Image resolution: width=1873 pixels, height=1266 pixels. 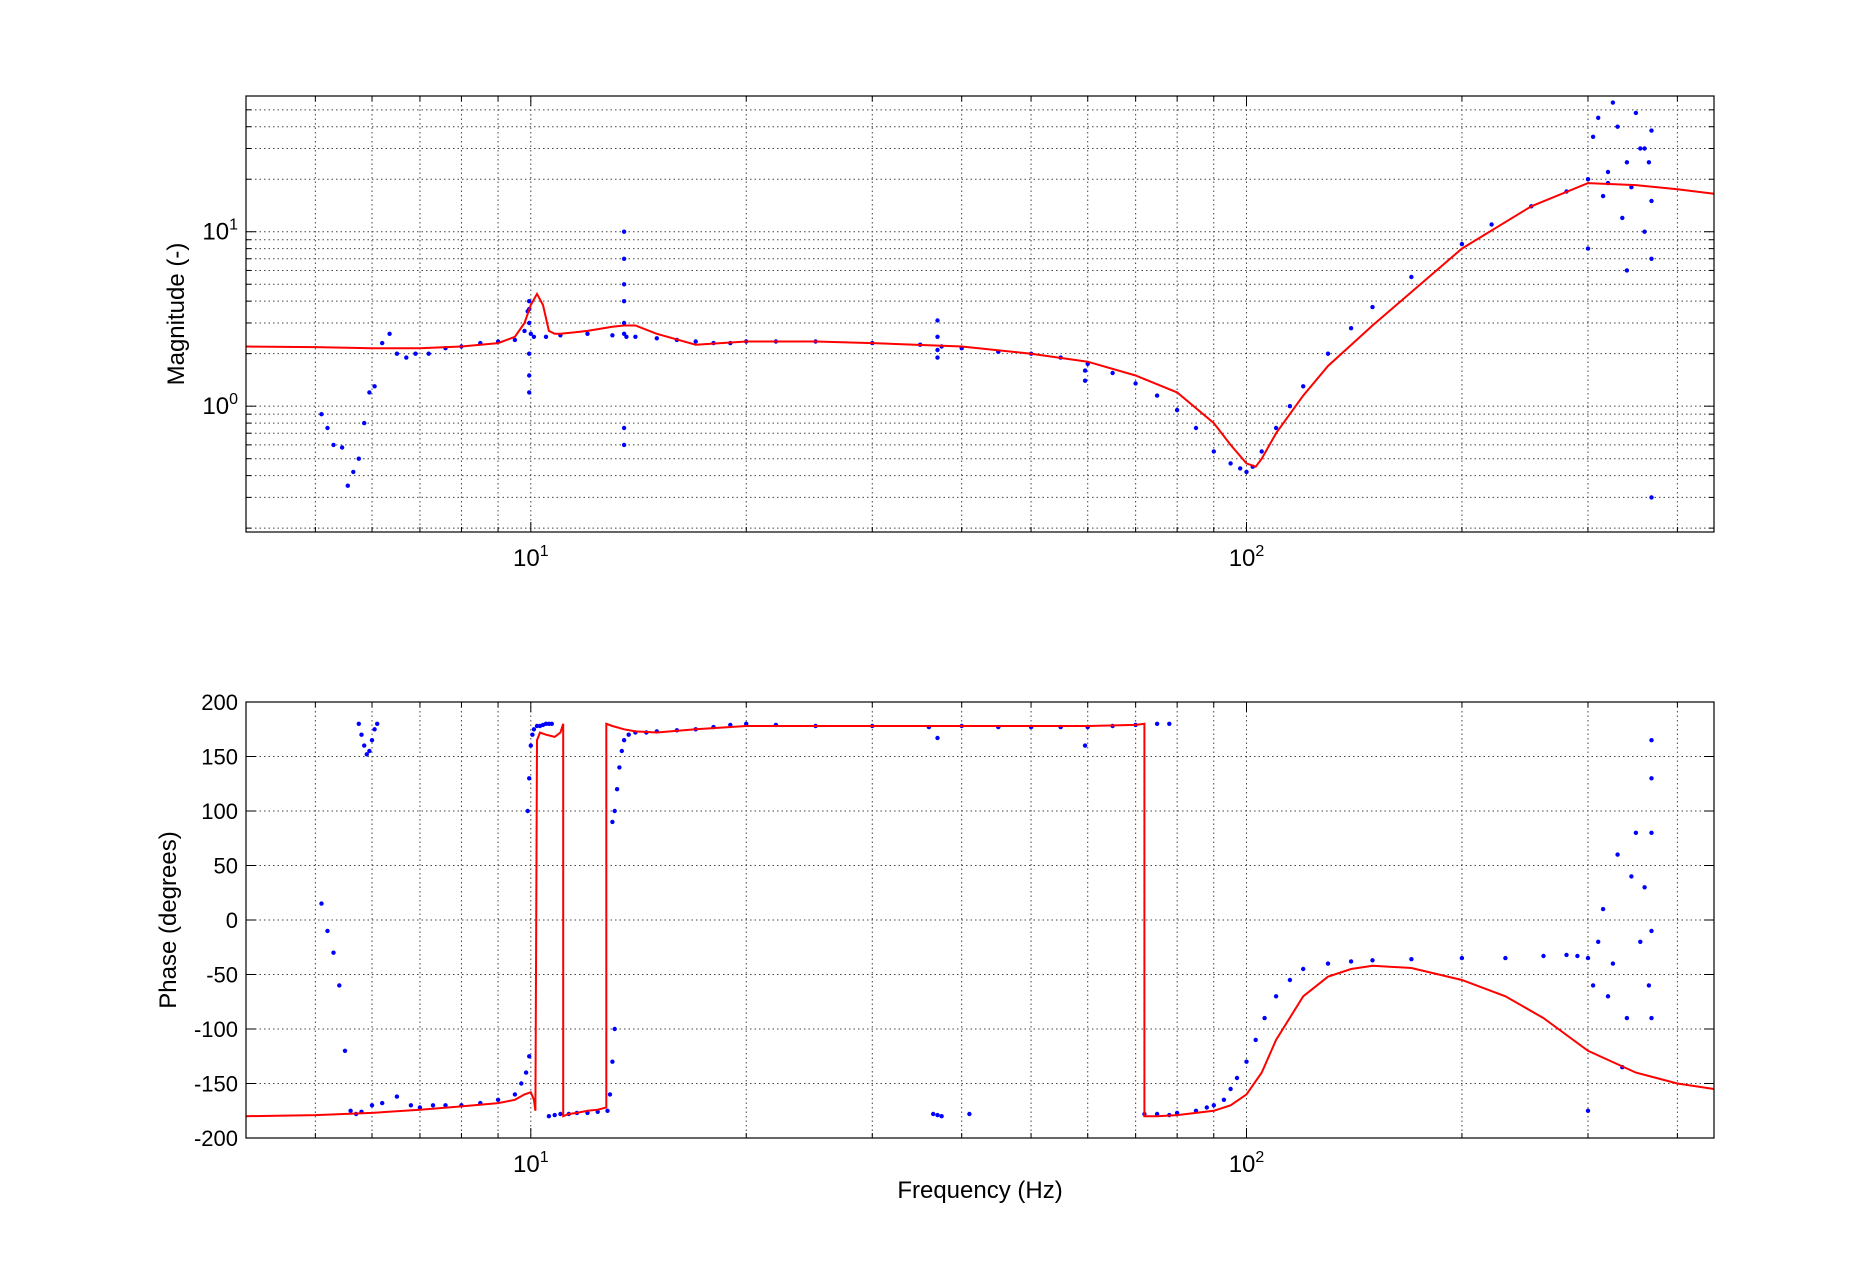 What do you see at coordinates (219, 757) in the screenshot?
I see `y-tick-label: 150` at bounding box center [219, 757].